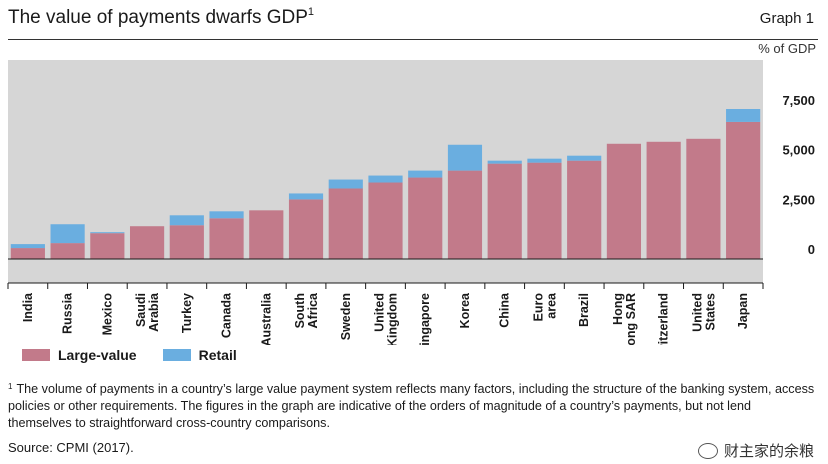 This screenshot has width=828, height=464. What do you see at coordinates (107, 314) in the screenshot?
I see `x-tick-label: Mexico` at bounding box center [107, 314].